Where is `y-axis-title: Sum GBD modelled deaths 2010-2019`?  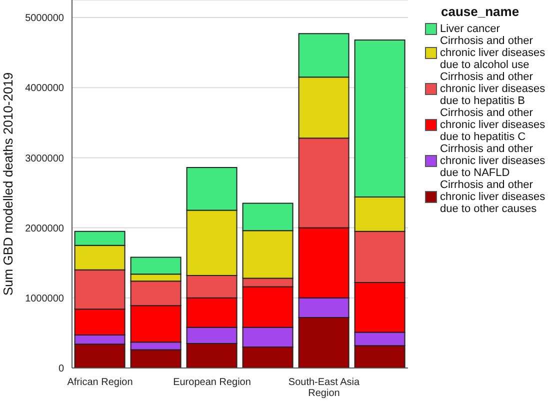
y-axis-title: Sum GBD modelled deaths 2010-2019 is located at coordinates (8, 184).